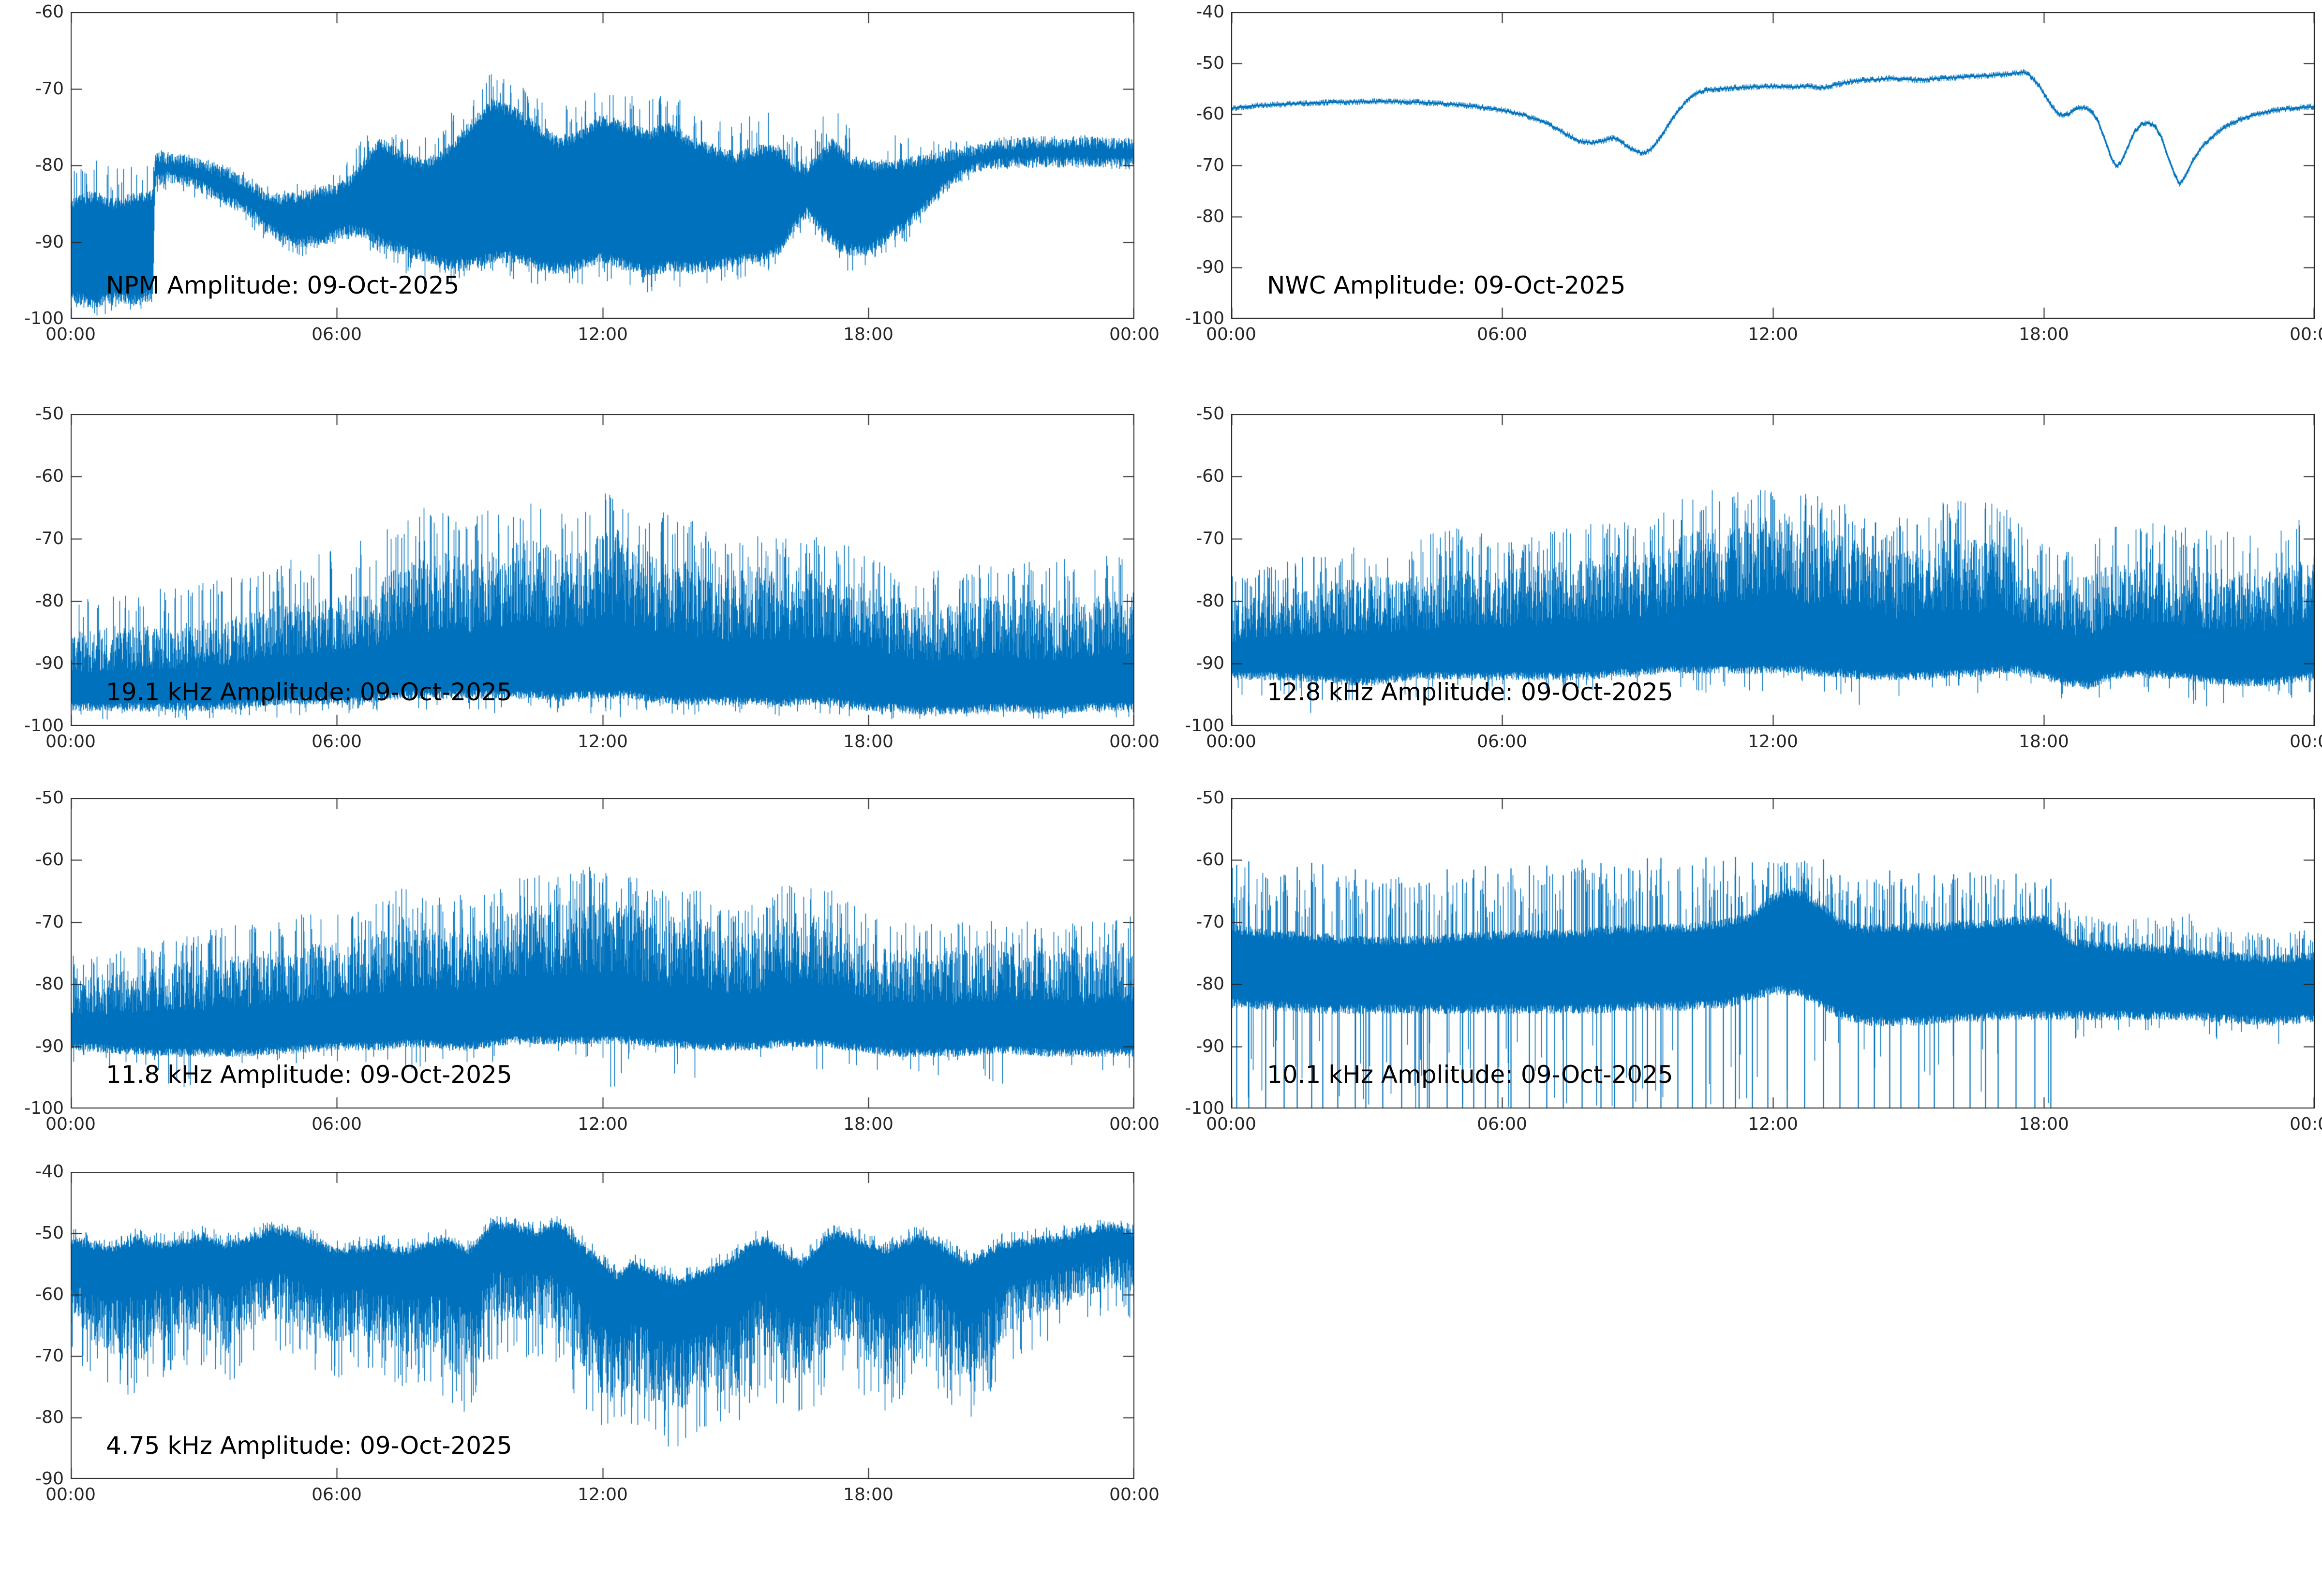  I want to click on waveform-canvas-khz128, so click(1773, 570).